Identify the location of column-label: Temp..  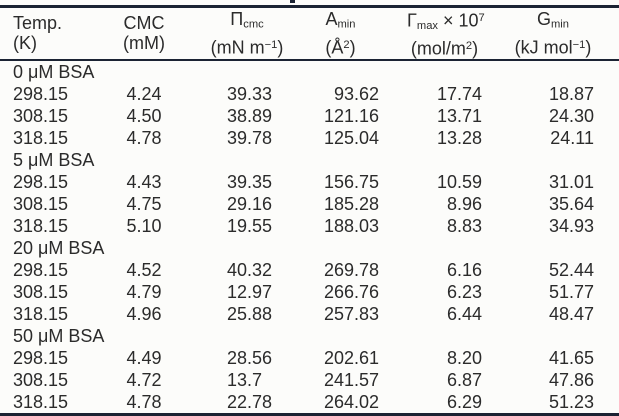
(38, 23).